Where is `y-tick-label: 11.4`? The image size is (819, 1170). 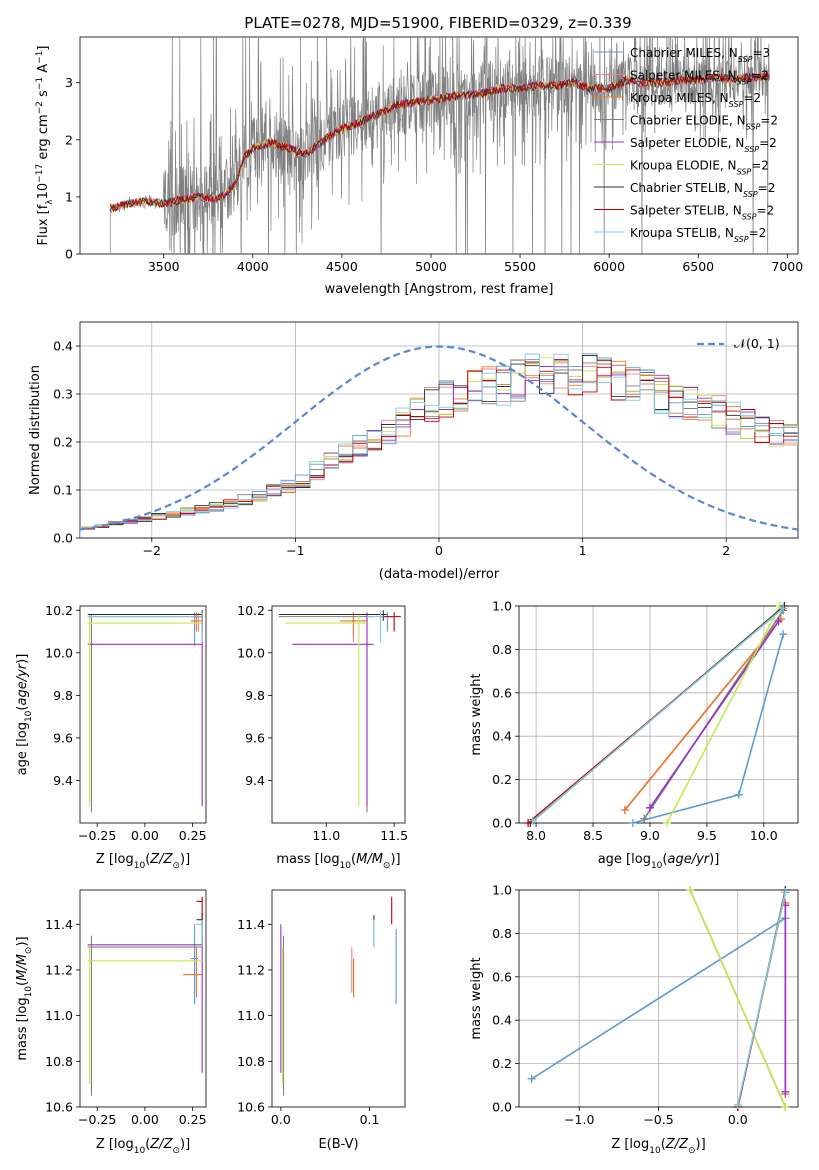
y-tick-label: 11.4 is located at coordinates (251, 924).